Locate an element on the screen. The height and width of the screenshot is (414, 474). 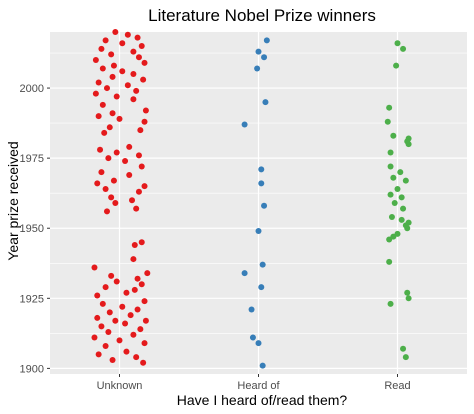
x-tick-label: Unknown is located at coordinates (120, 386).